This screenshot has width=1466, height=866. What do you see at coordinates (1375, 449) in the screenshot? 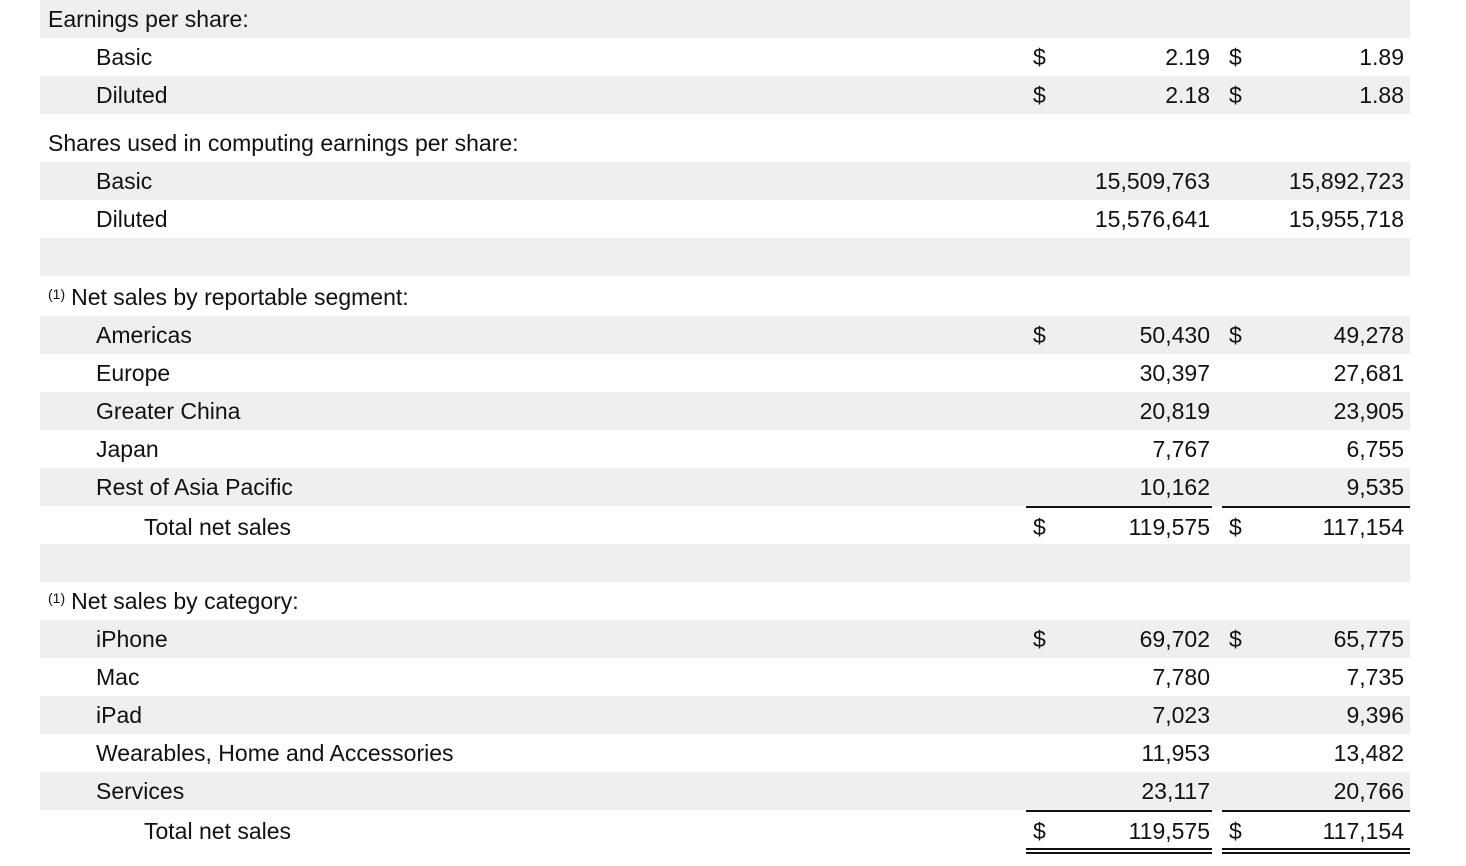
I see `value-col2: 6,755` at bounding box center [1375, 449].